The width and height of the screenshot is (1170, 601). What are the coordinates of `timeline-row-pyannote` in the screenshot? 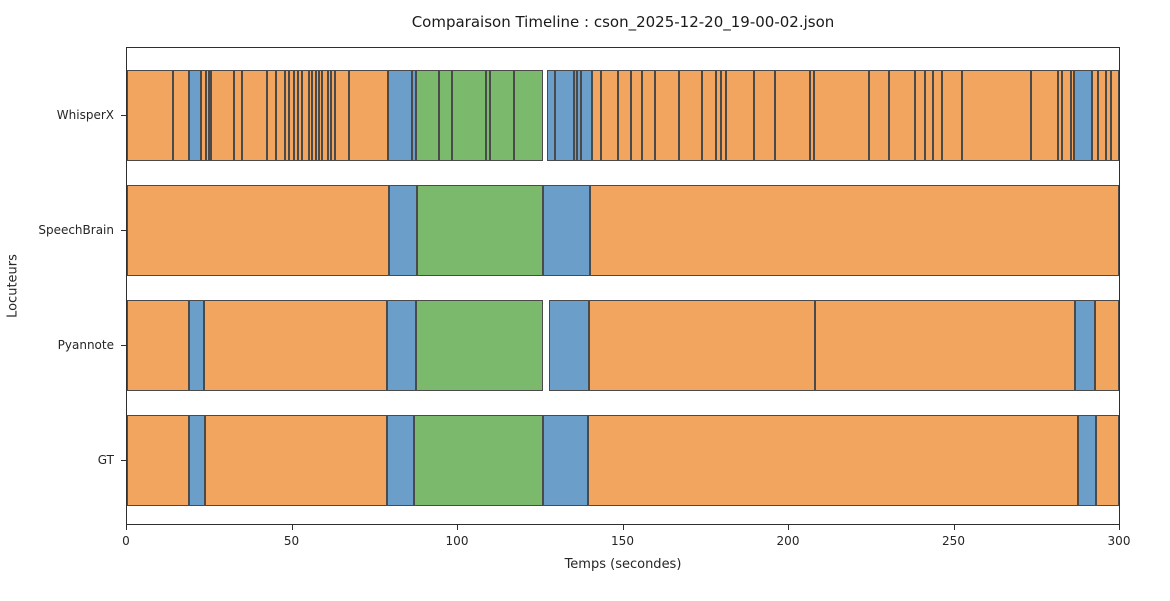 It's located at (623, 345).